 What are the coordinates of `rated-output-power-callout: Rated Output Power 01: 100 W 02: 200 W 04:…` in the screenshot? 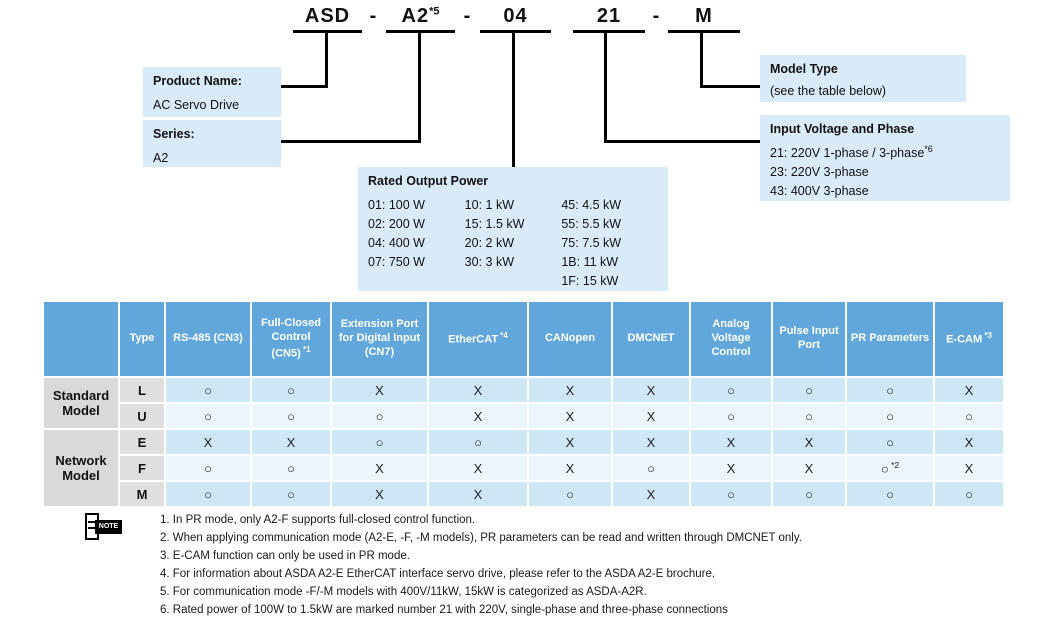 It's located at (513, 229).